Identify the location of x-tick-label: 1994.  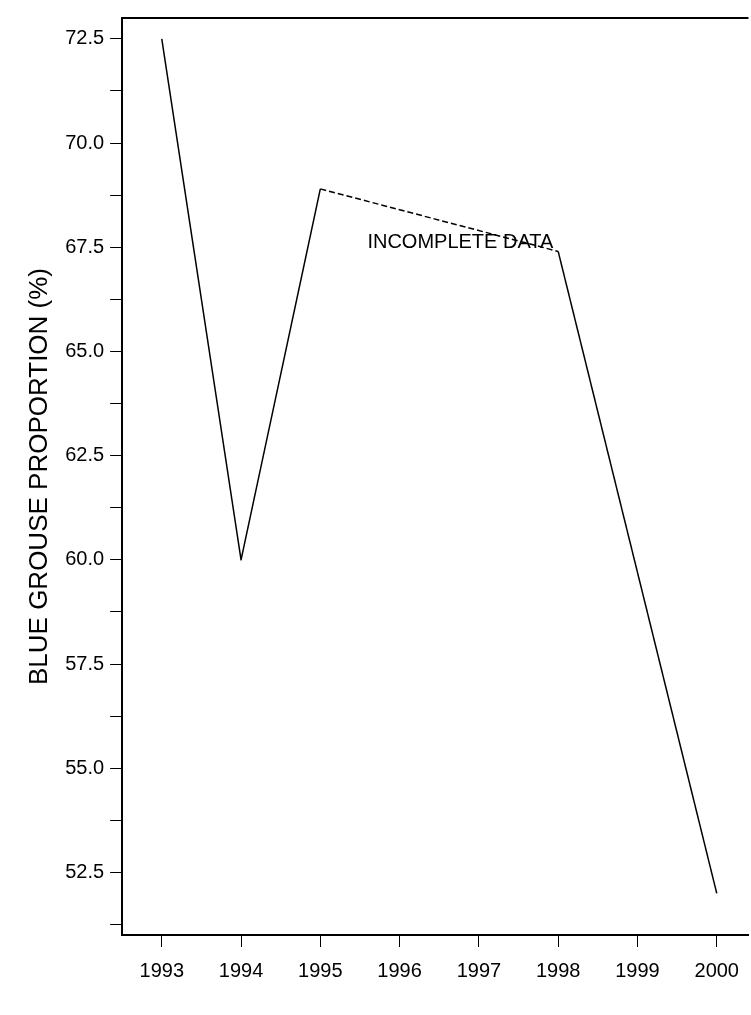
(241, 969).